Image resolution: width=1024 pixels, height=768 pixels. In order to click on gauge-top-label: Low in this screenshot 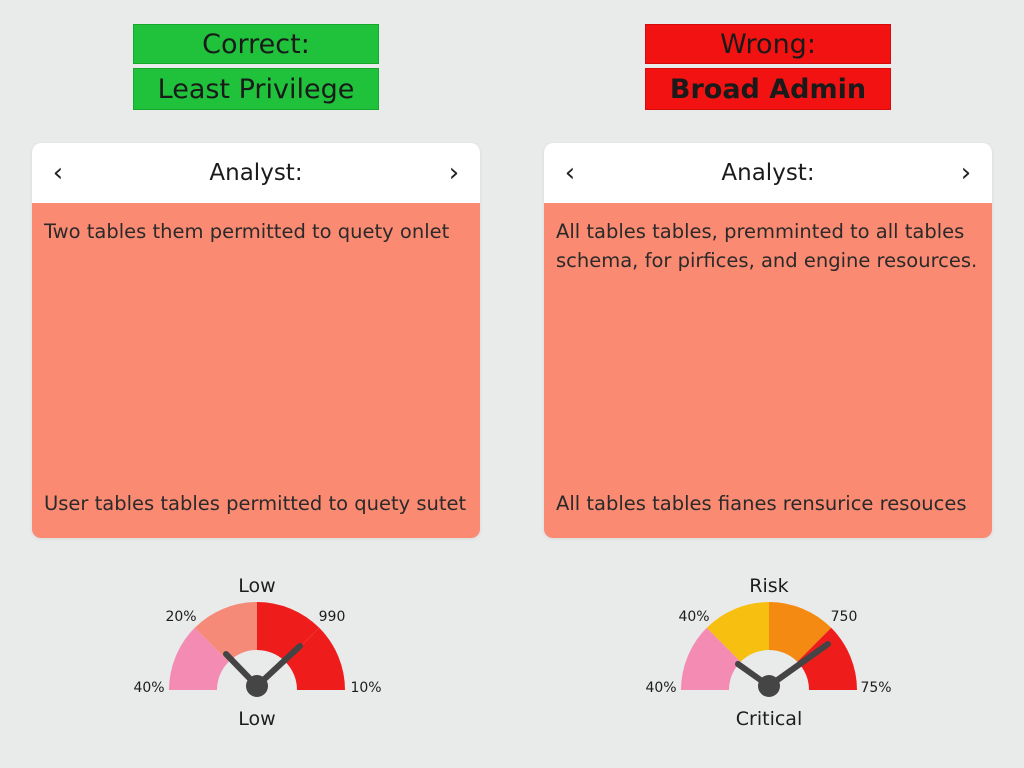, I will do `click(256, 586)`.